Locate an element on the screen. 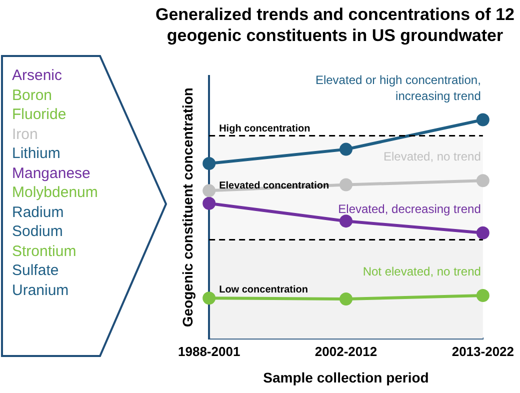 The image size is (520, 393). text: Lithium is located at coordinates (37, 154).